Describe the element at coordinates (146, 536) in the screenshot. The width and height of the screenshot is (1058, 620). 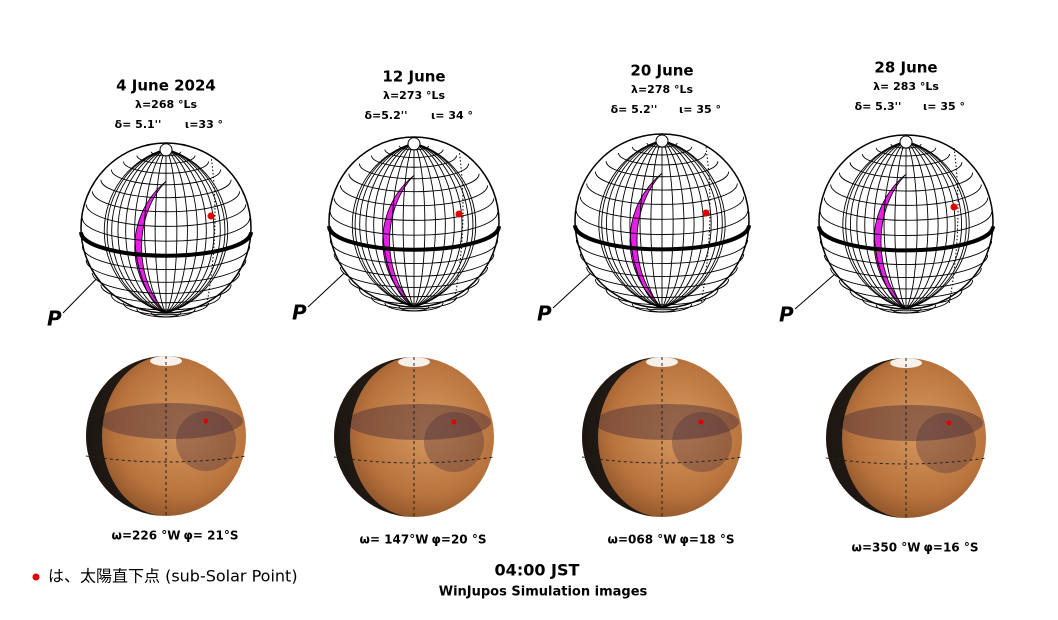
I see `central-longitude: ω=226 °W` at that location.